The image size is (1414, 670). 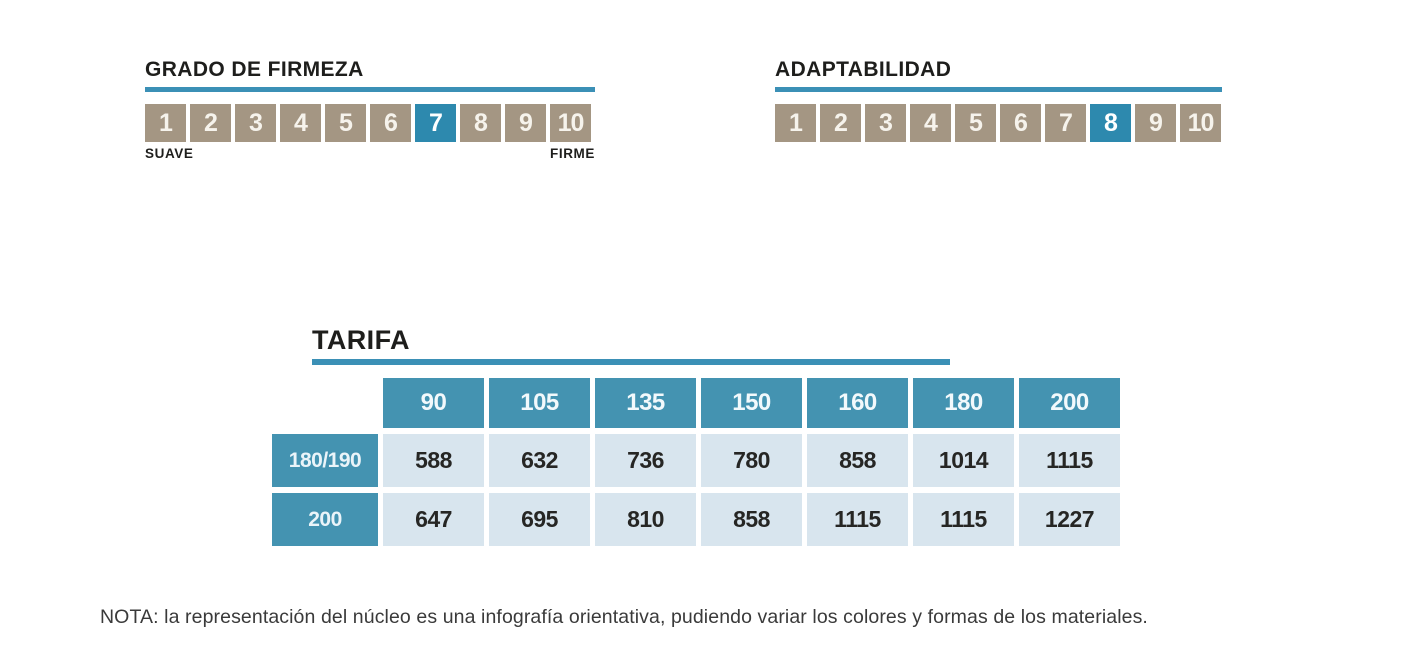 What do you see at coordinates (325, 519) in the screenshot?
I see `table-row-label: 200` at bounding box center [325, 519].